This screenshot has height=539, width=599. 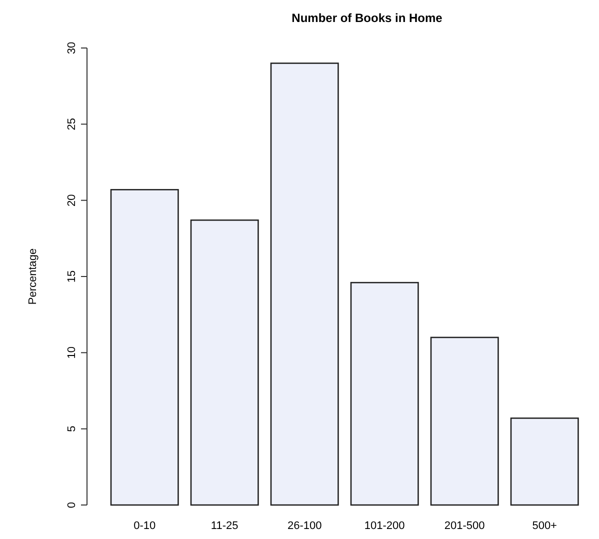 I want to click on y-tick-label: 5, so click(x=72, y=429).